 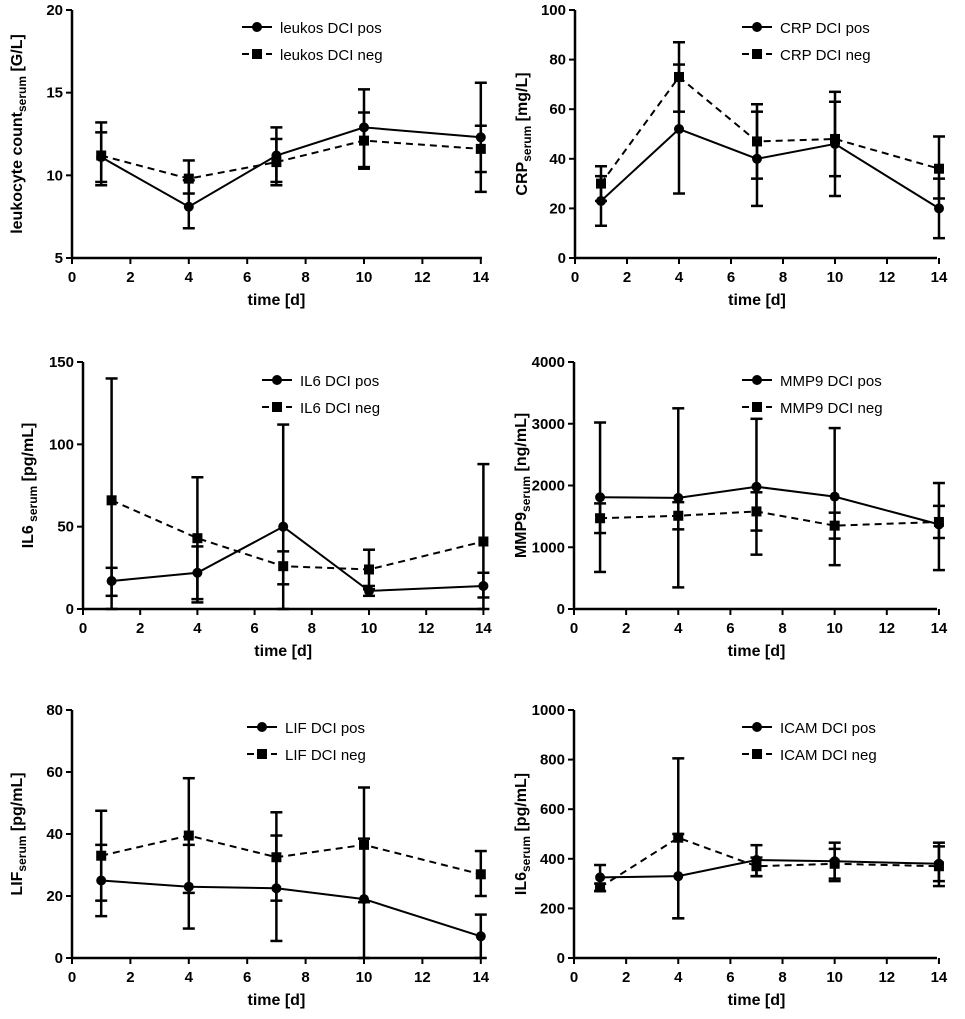 What do you see at coordinates (65, 527) in the screenshot?
I see `y-tick-label: 50` at bounding box center [65, 527].